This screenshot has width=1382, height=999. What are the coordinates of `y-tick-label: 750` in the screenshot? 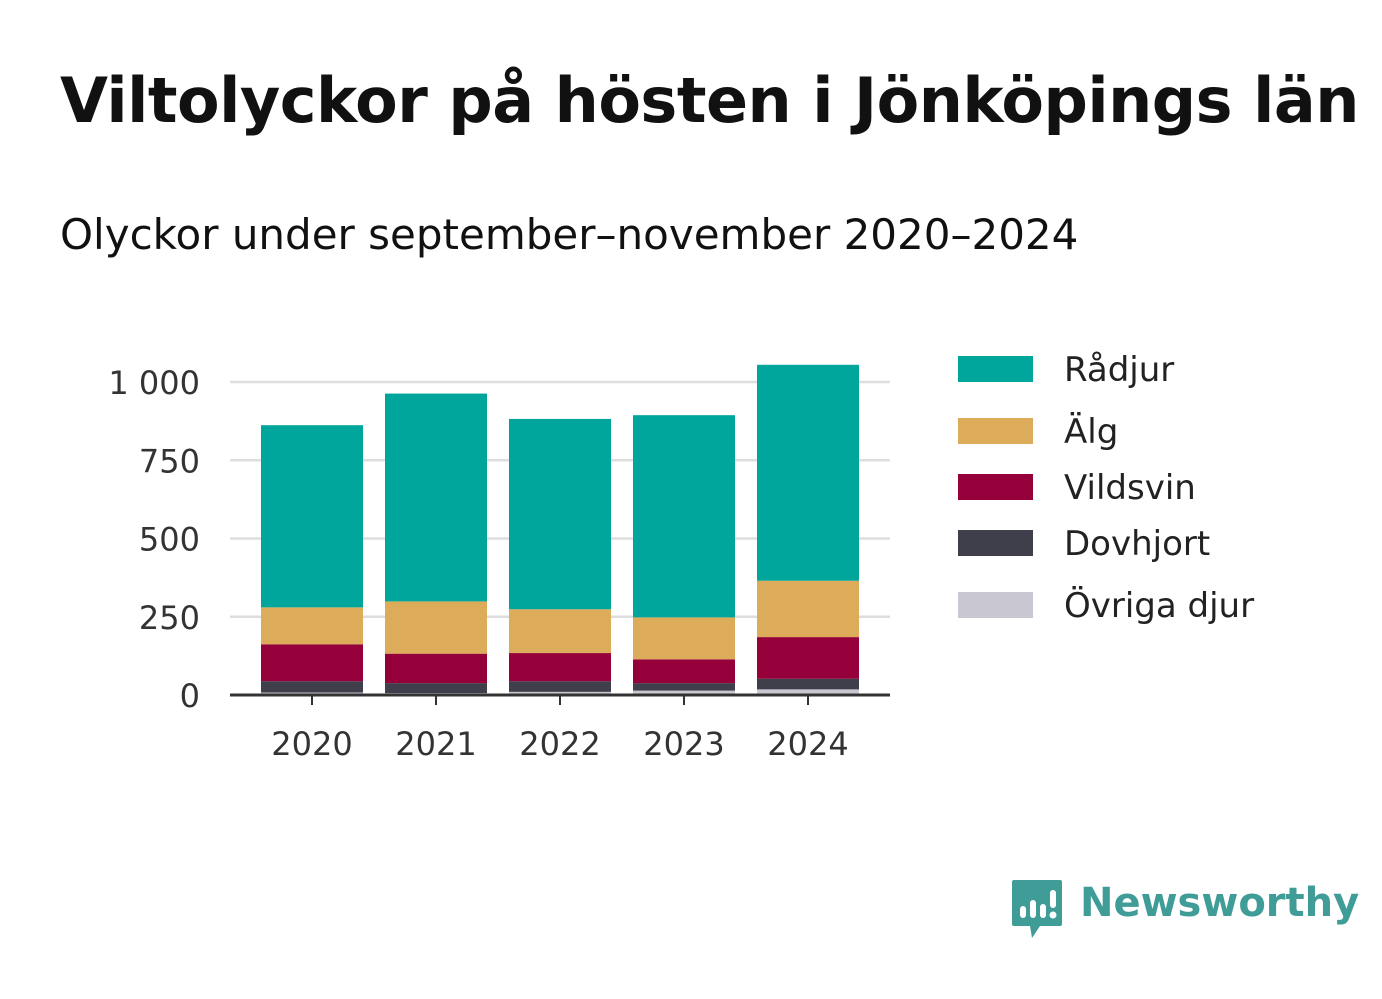 It's located at (169, 461).